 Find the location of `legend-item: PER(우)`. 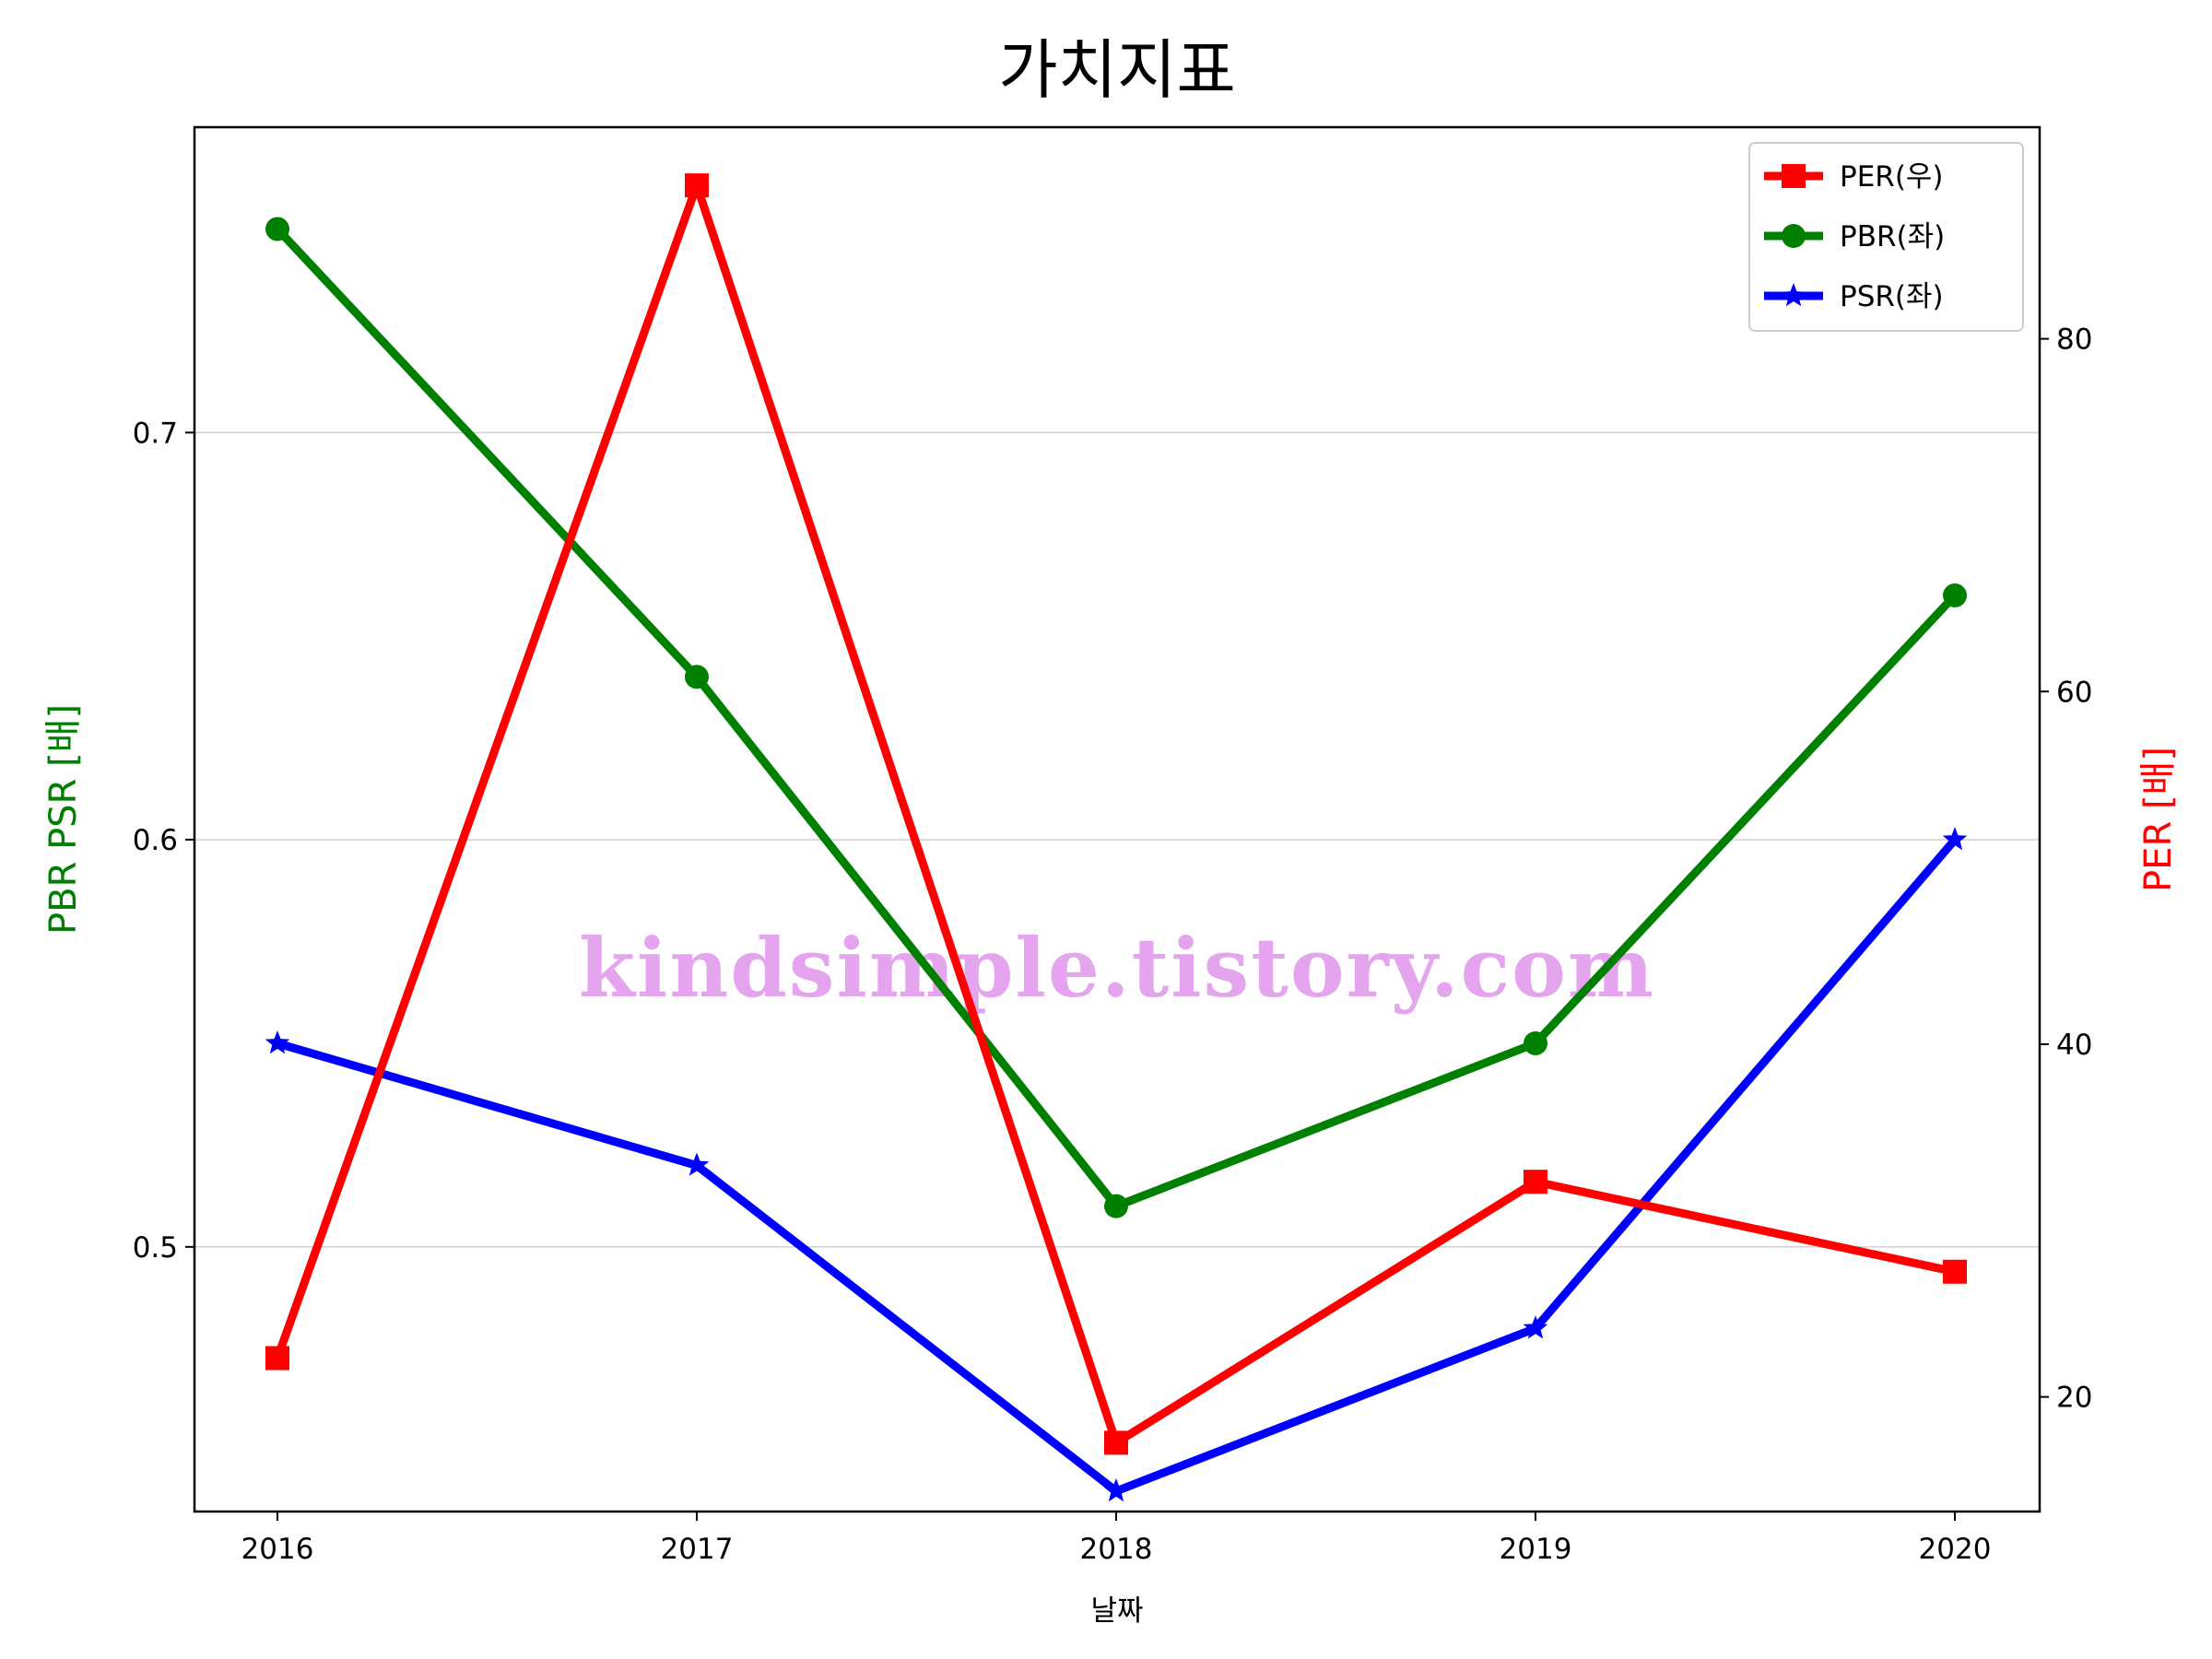

legend-item: PER(우) is located at coordinates (1854, 177).